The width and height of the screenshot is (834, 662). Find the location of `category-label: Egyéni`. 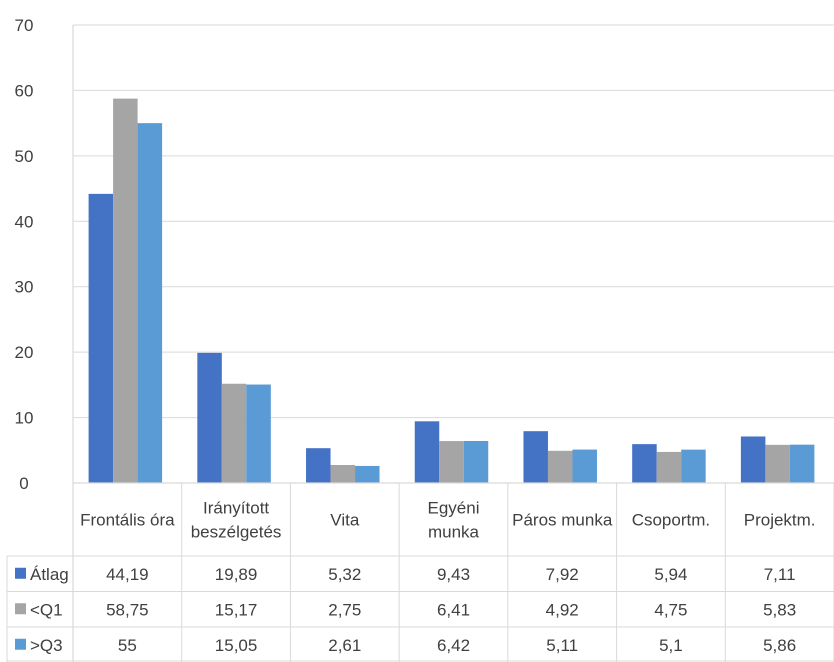

category-label: Egyéni is located at coordinates (454, 508).